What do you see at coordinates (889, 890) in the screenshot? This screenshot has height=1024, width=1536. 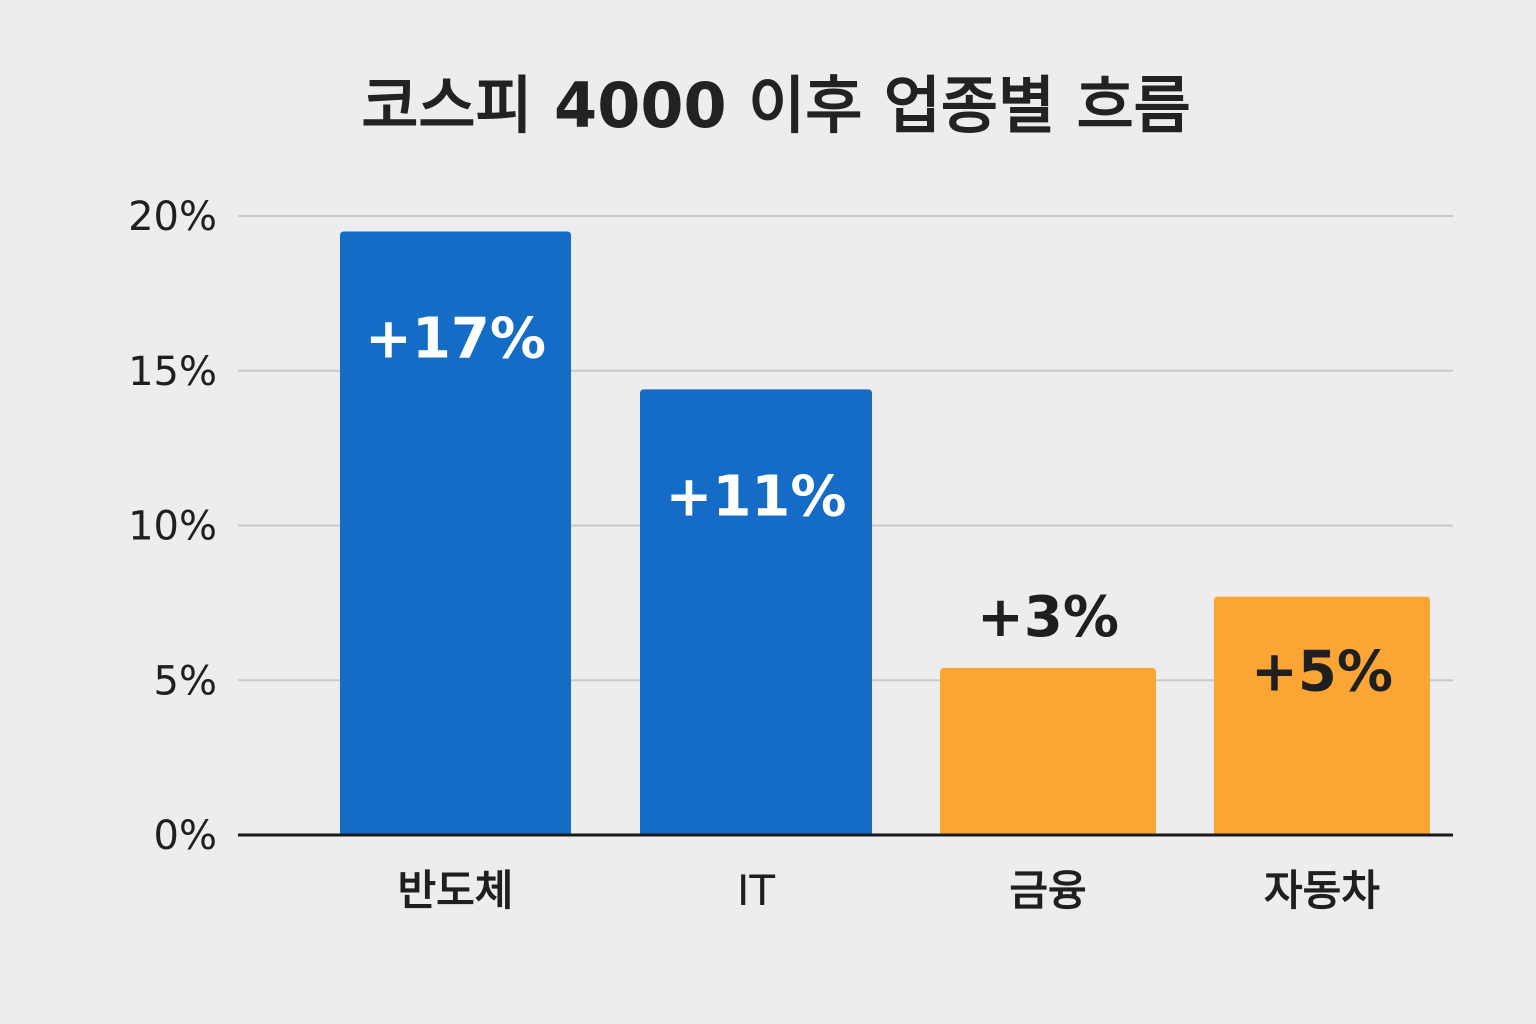 I see `x-axis-ticks: 반도체 IT 금융 자동차` at bounding box center [889, 890].